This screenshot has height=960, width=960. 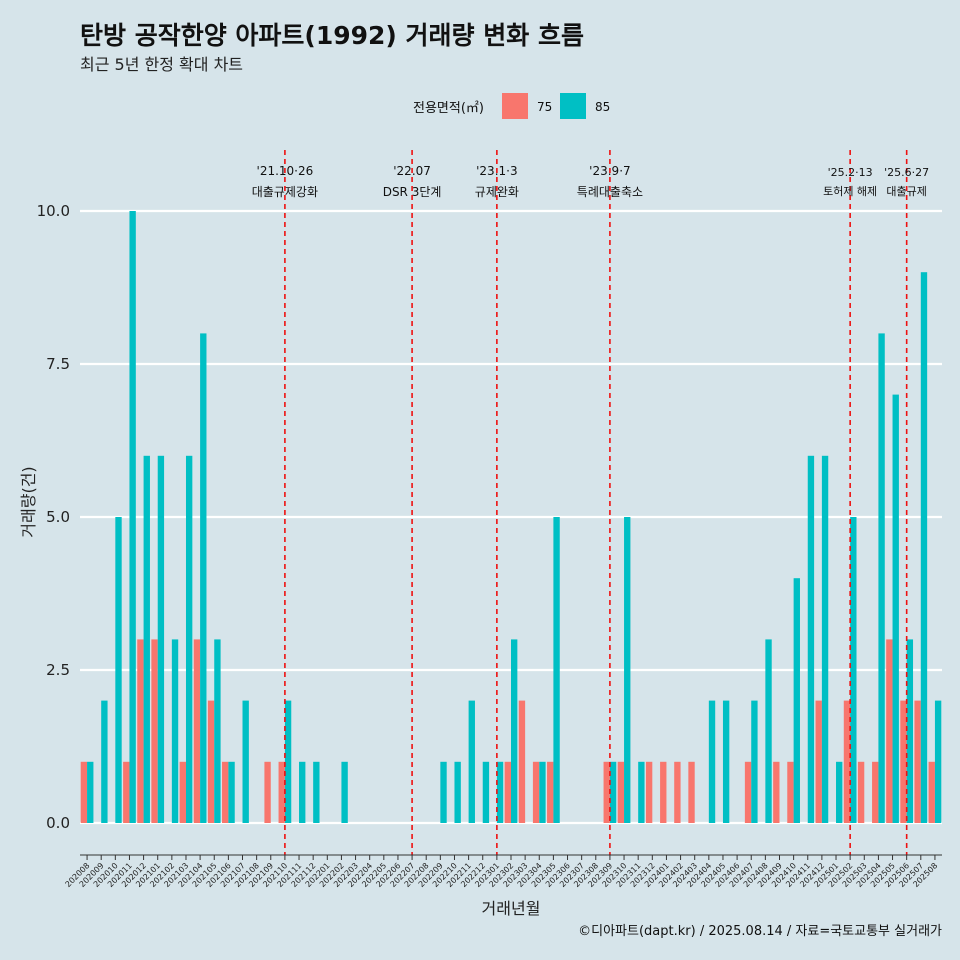 What do you see at coordinates (58, 364) in the screenshot?
I see `y-tick-label: 7.5` at bounding box center [58, 364].